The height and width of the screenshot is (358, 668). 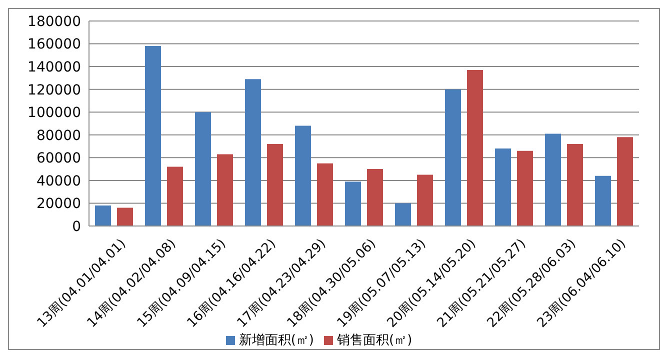 I want to click on y-tick-label: 40000, so click(x=58, y=181).